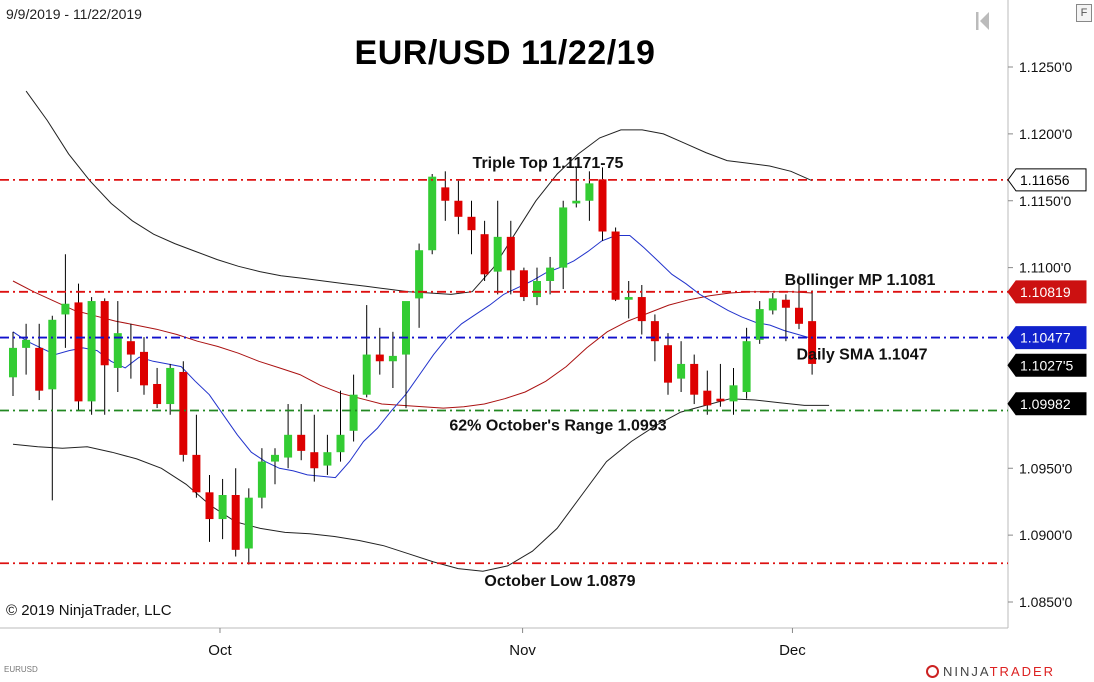 Image resolution: width=1094 pixels, height=682 pixels. What do you see at coordinates (1022, 671) in the screenshot?
I see `brand-suffix: TRADER` at bounding box center [1022, 671].